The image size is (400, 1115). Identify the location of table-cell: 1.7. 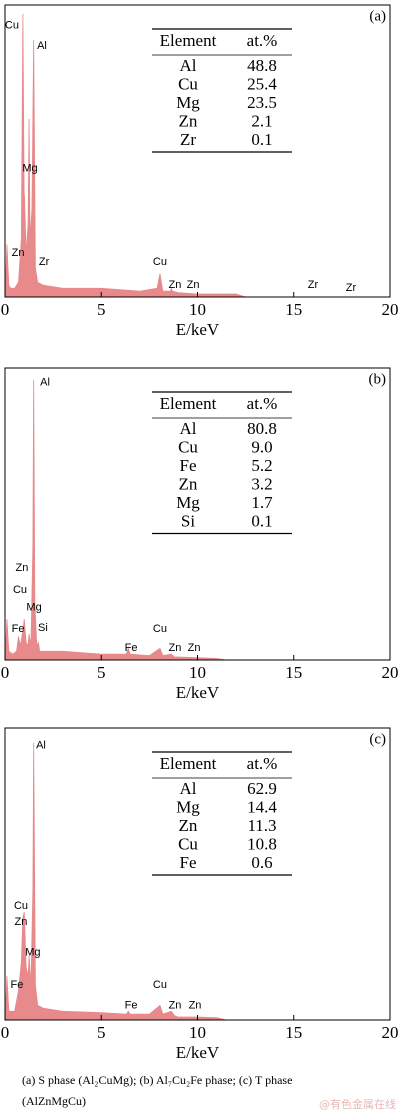
(262, 502).